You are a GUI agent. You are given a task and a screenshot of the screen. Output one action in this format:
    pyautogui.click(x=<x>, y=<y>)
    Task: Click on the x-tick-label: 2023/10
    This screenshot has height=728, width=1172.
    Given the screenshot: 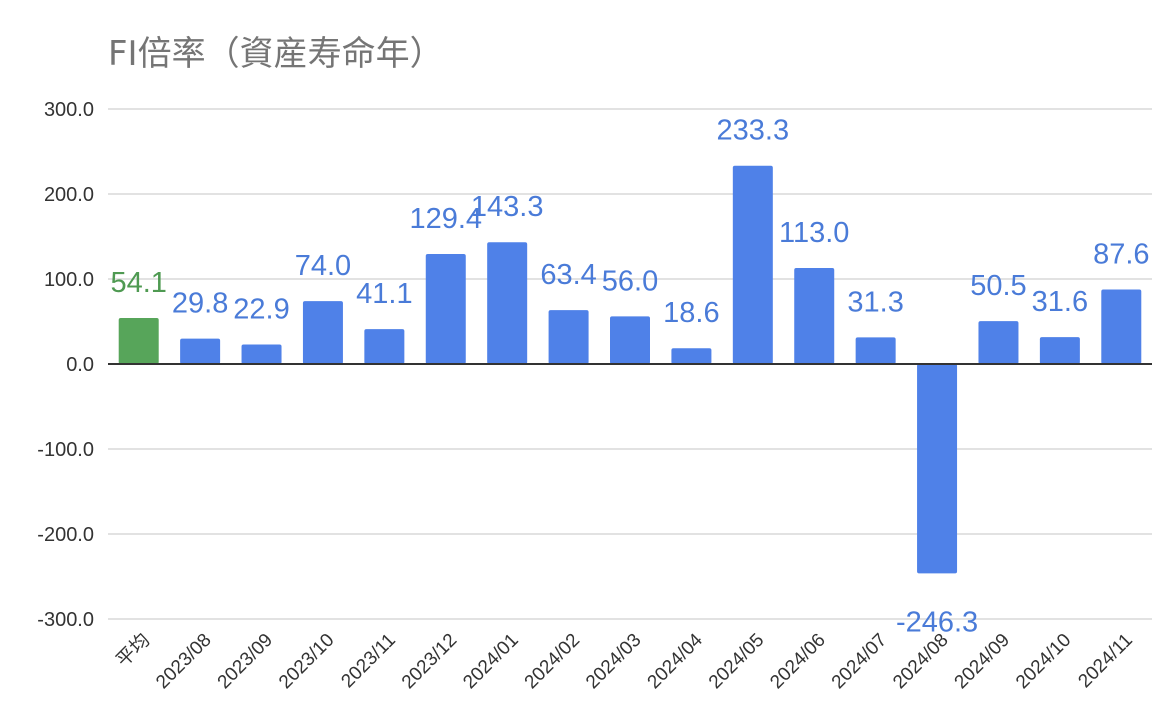 What is the action you would take?
    pyautogui.click(x=306, y=661)
    